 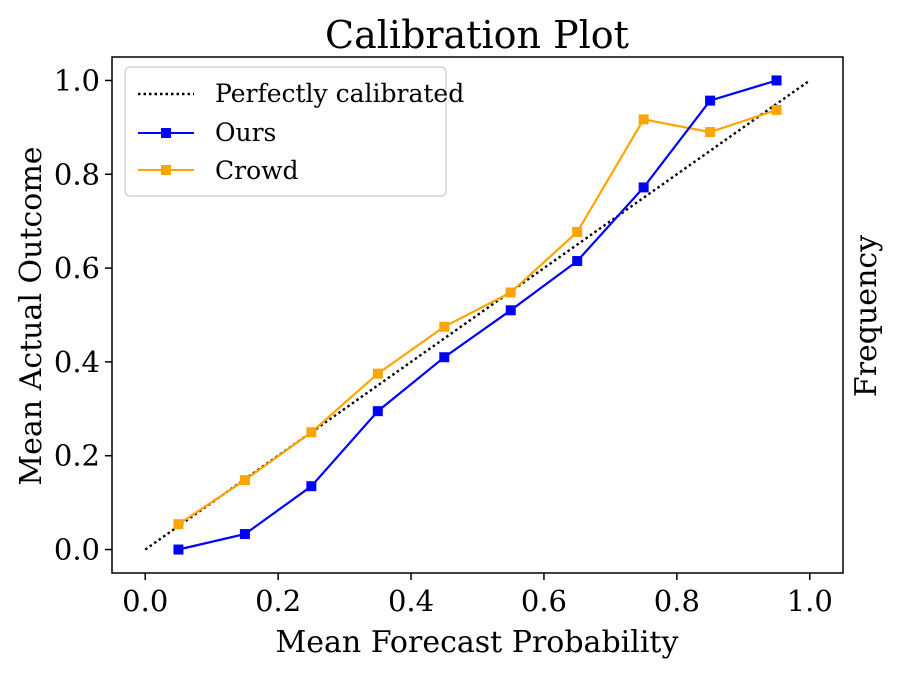 What do you see at coordinates (77, 174) in the screenshot?
I see `y-tick-label: 0.8` at bounding box center [77, 174].